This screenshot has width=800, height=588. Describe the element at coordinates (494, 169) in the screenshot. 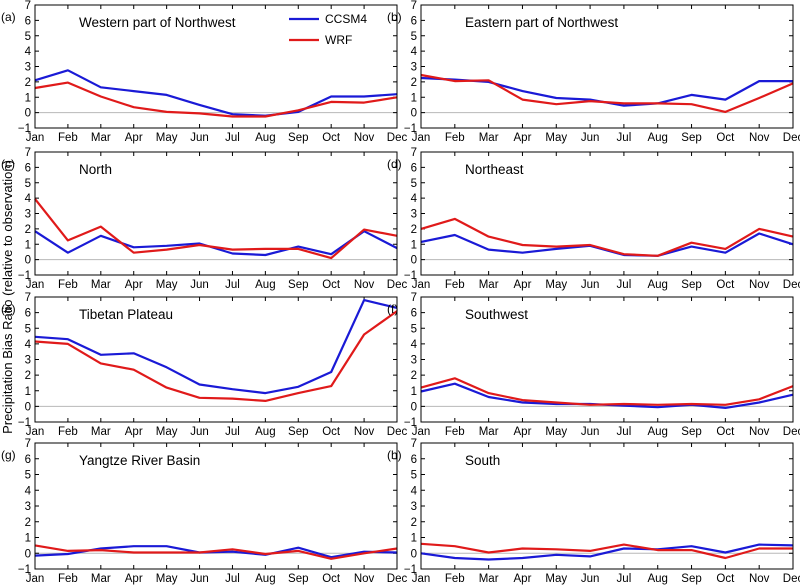

I see `panel-title: Northeast` at that location.